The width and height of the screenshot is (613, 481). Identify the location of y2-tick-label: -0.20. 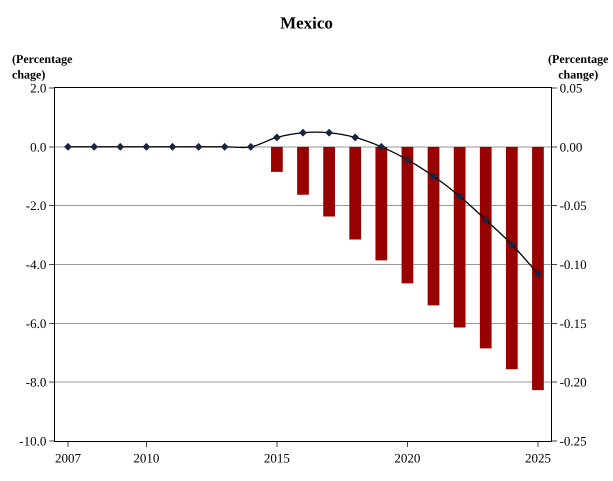
(573, 382).